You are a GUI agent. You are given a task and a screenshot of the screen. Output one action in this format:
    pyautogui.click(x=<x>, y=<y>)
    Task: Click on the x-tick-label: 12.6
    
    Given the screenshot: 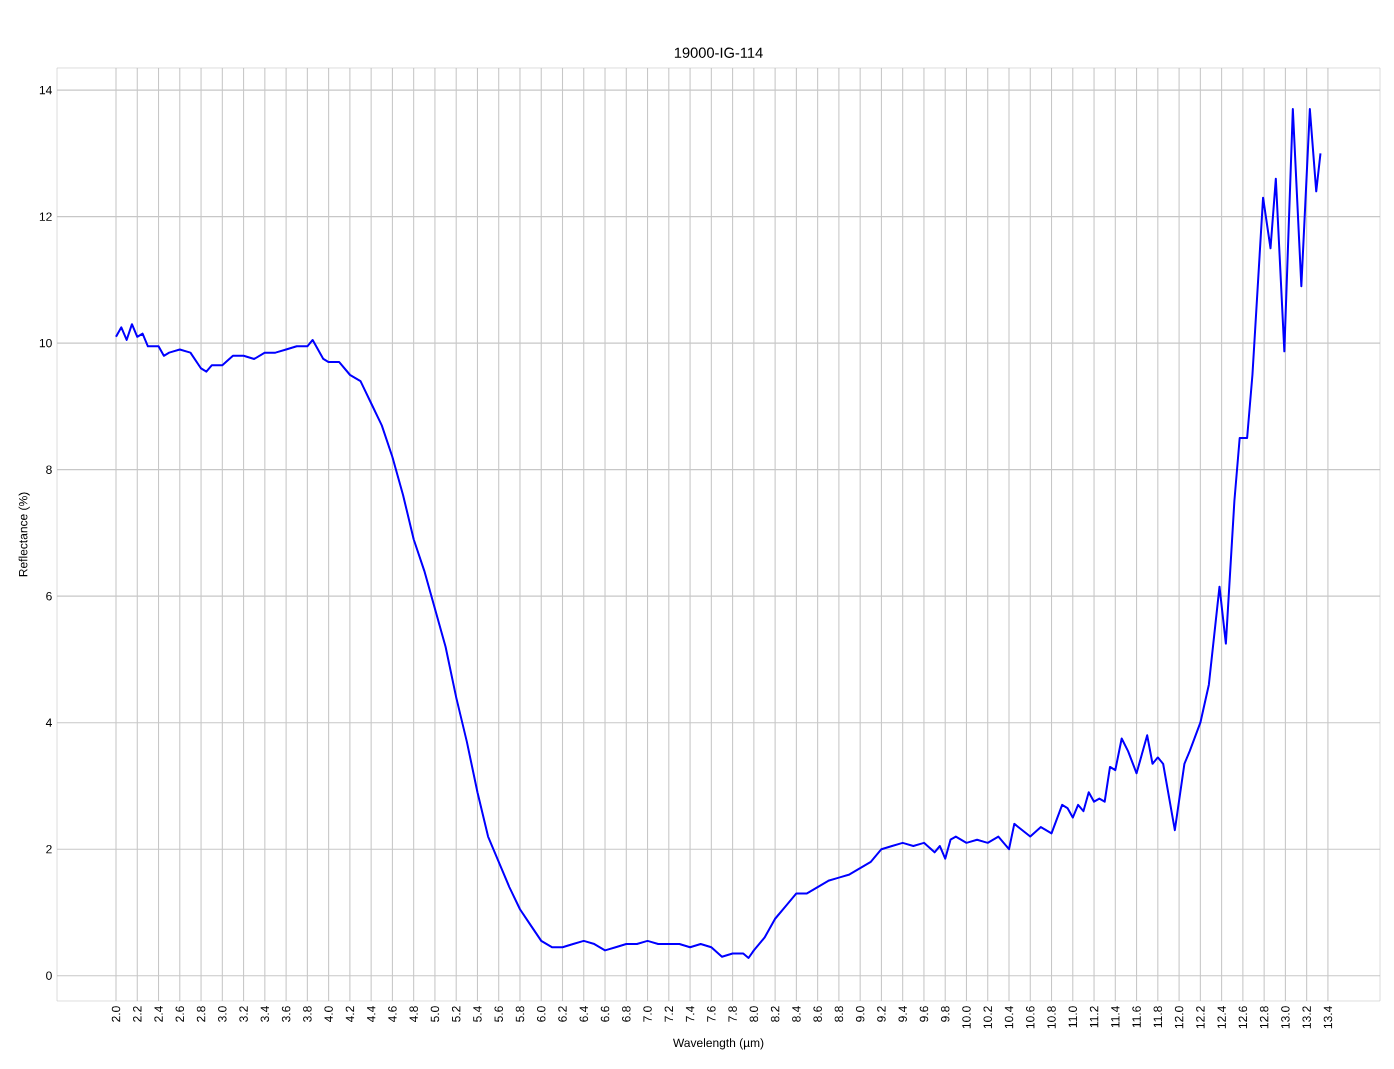 What is the action you would take?
    pyautogui.click(x=1243, y=1017)
    